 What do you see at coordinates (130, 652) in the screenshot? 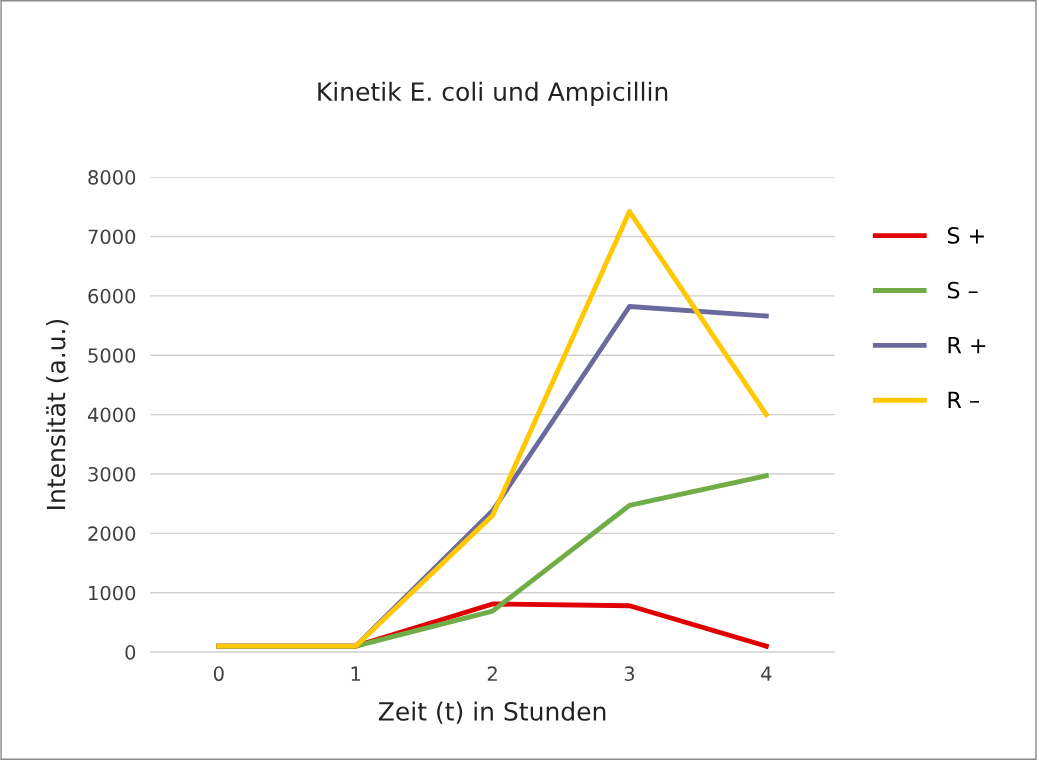
I see `y-tick-label: 0` at bounding box center [130, 652].